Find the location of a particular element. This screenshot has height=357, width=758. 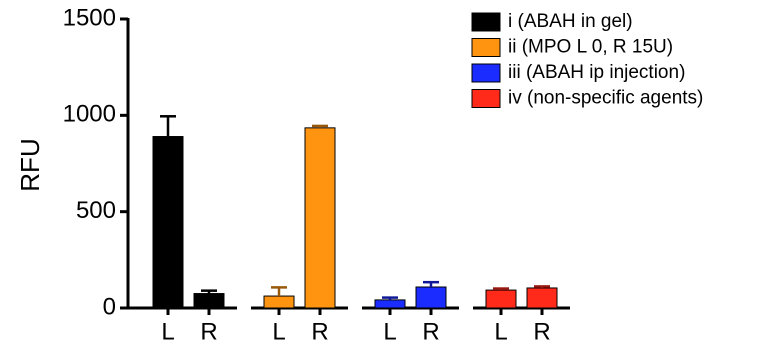

y-axis-label: RFU is located at coordinates (30, 164).